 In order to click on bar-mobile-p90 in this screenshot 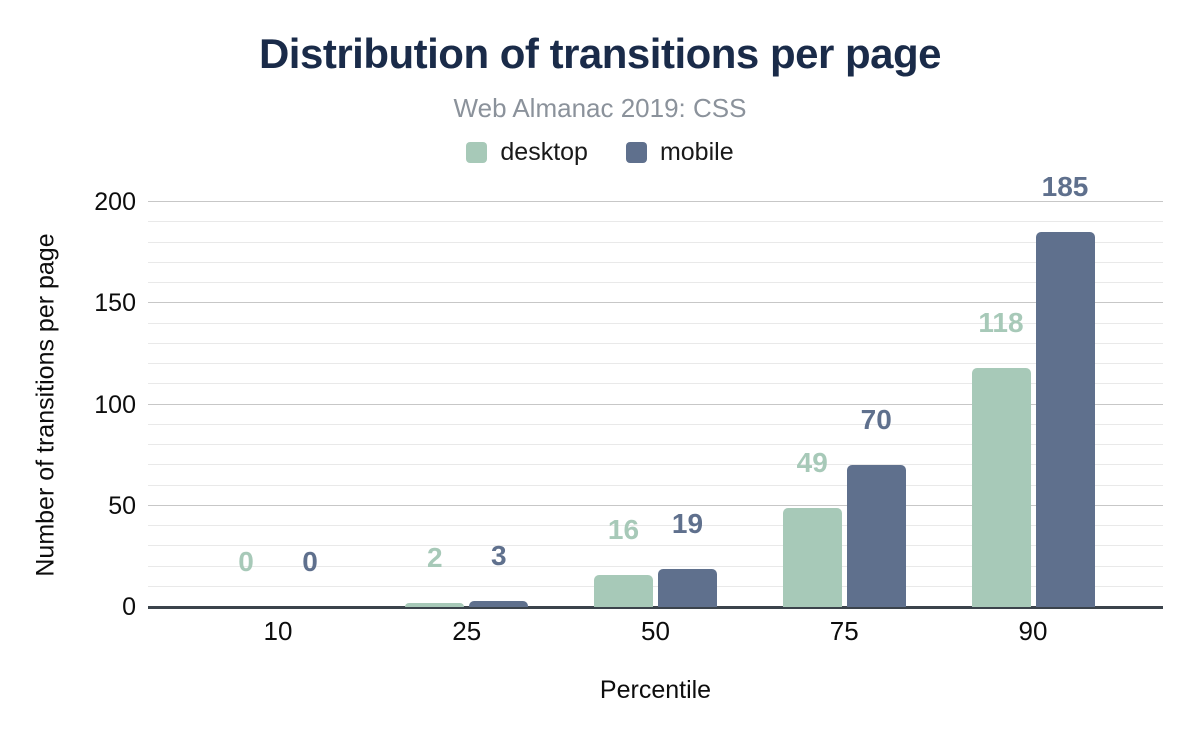, I will do `click(1065, 419)`.